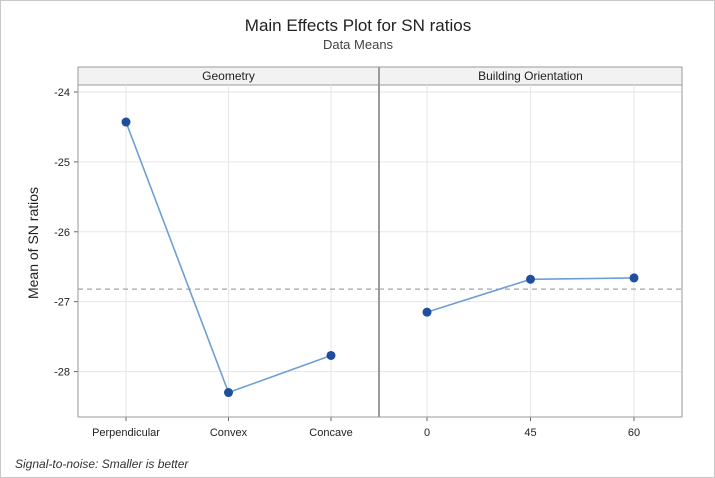 Image resolution: width=715 pixels, height=478 pixels. I want to click on x-tick-label-0-0: Perpendicular, so click(126, 433).